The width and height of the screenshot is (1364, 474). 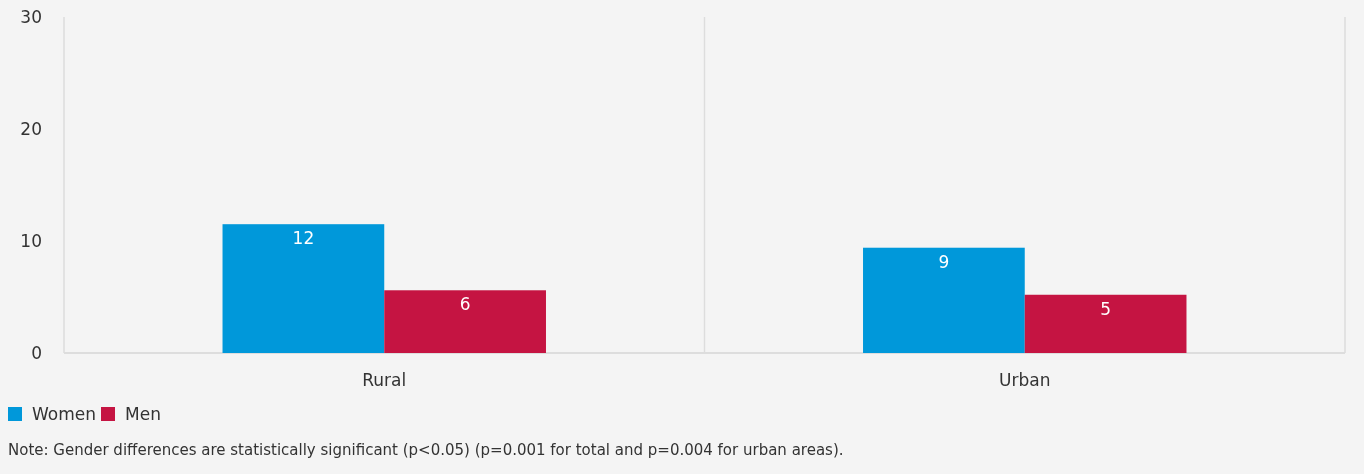 What do you see at coordinates (31, 129) in the screenshot?
I see `y-tick-label: 20` at bounding box center [31, 129].